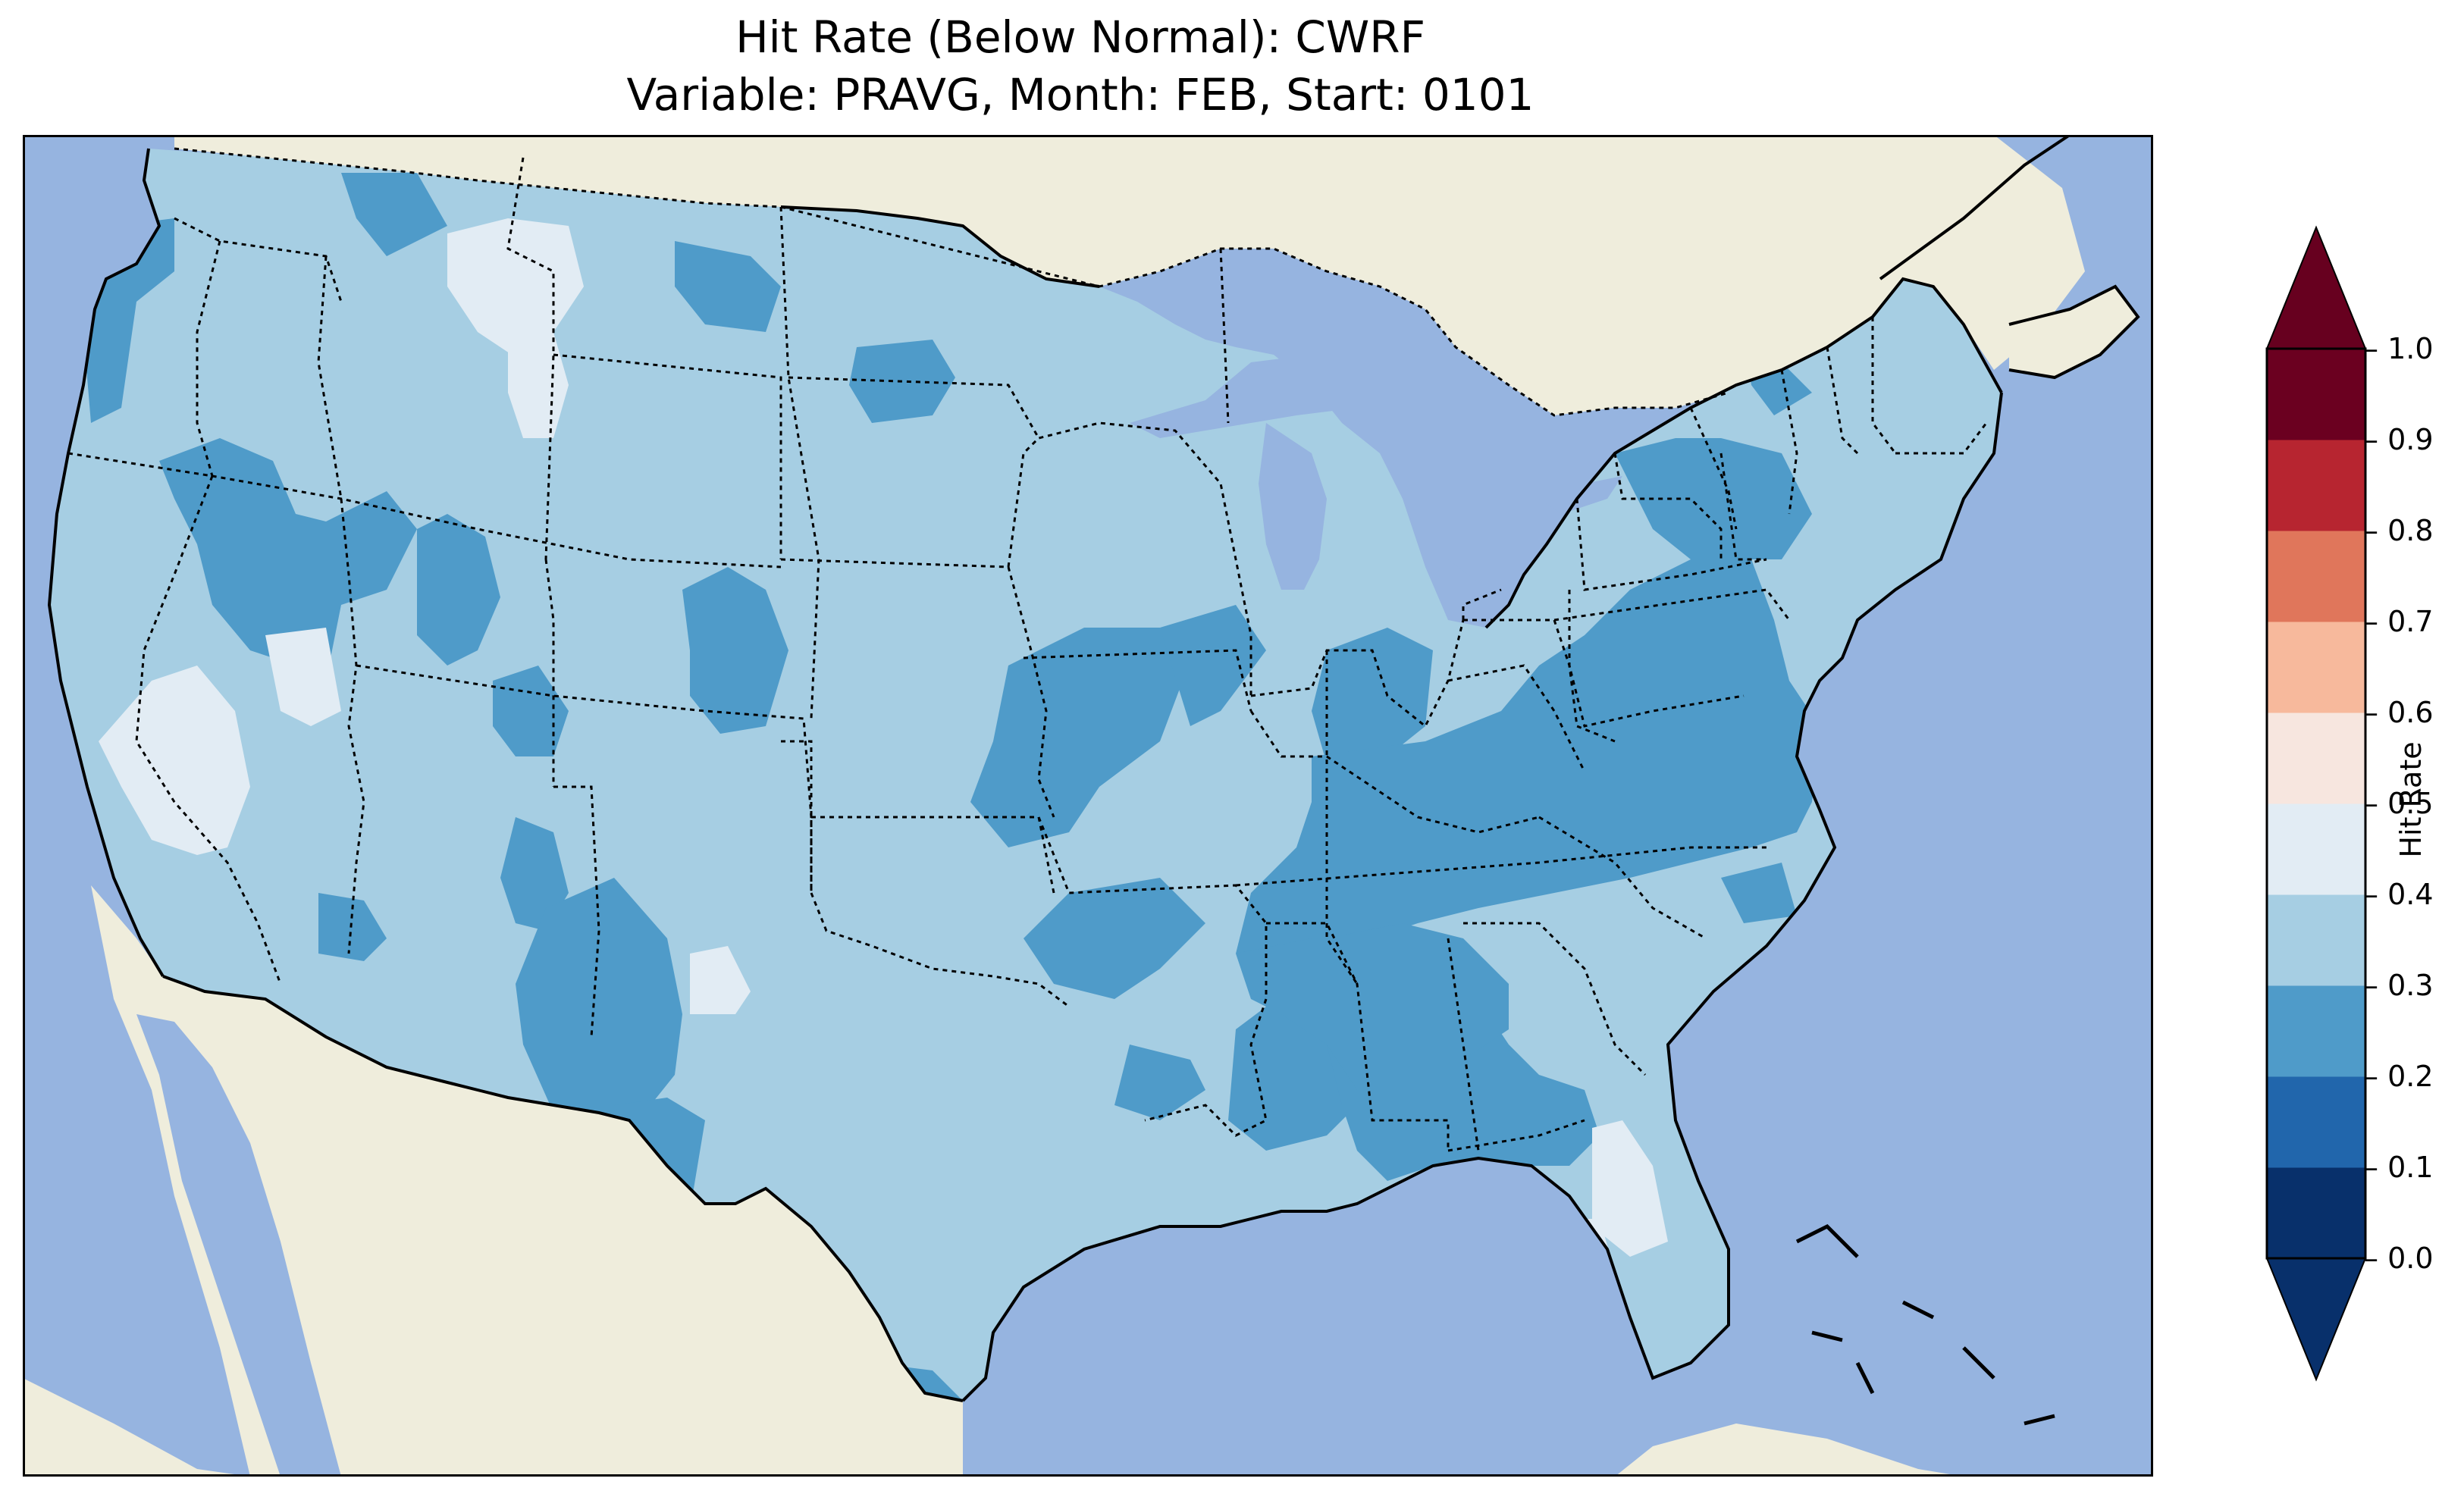 This screenshot has width=2464, height=1494. Describe the element at coordinates (2316, 287) in the screenshot. I see `colorbar-extend-high` at that location.